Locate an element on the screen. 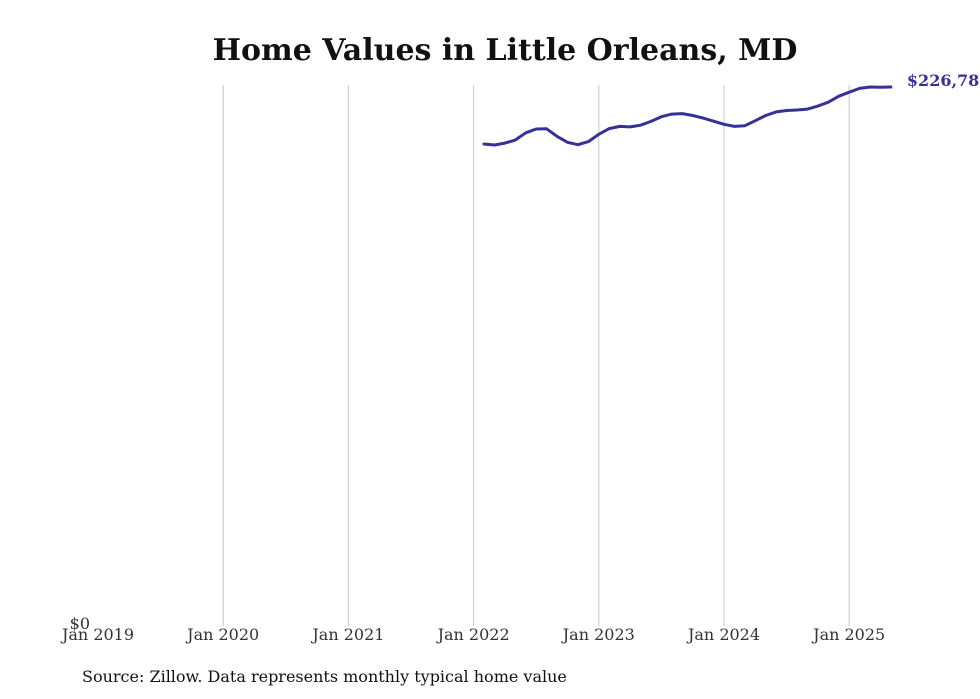 This screenshot has width=980, height=699. x-tick-label: Jan 2019 is located at coordinates (97, 634).